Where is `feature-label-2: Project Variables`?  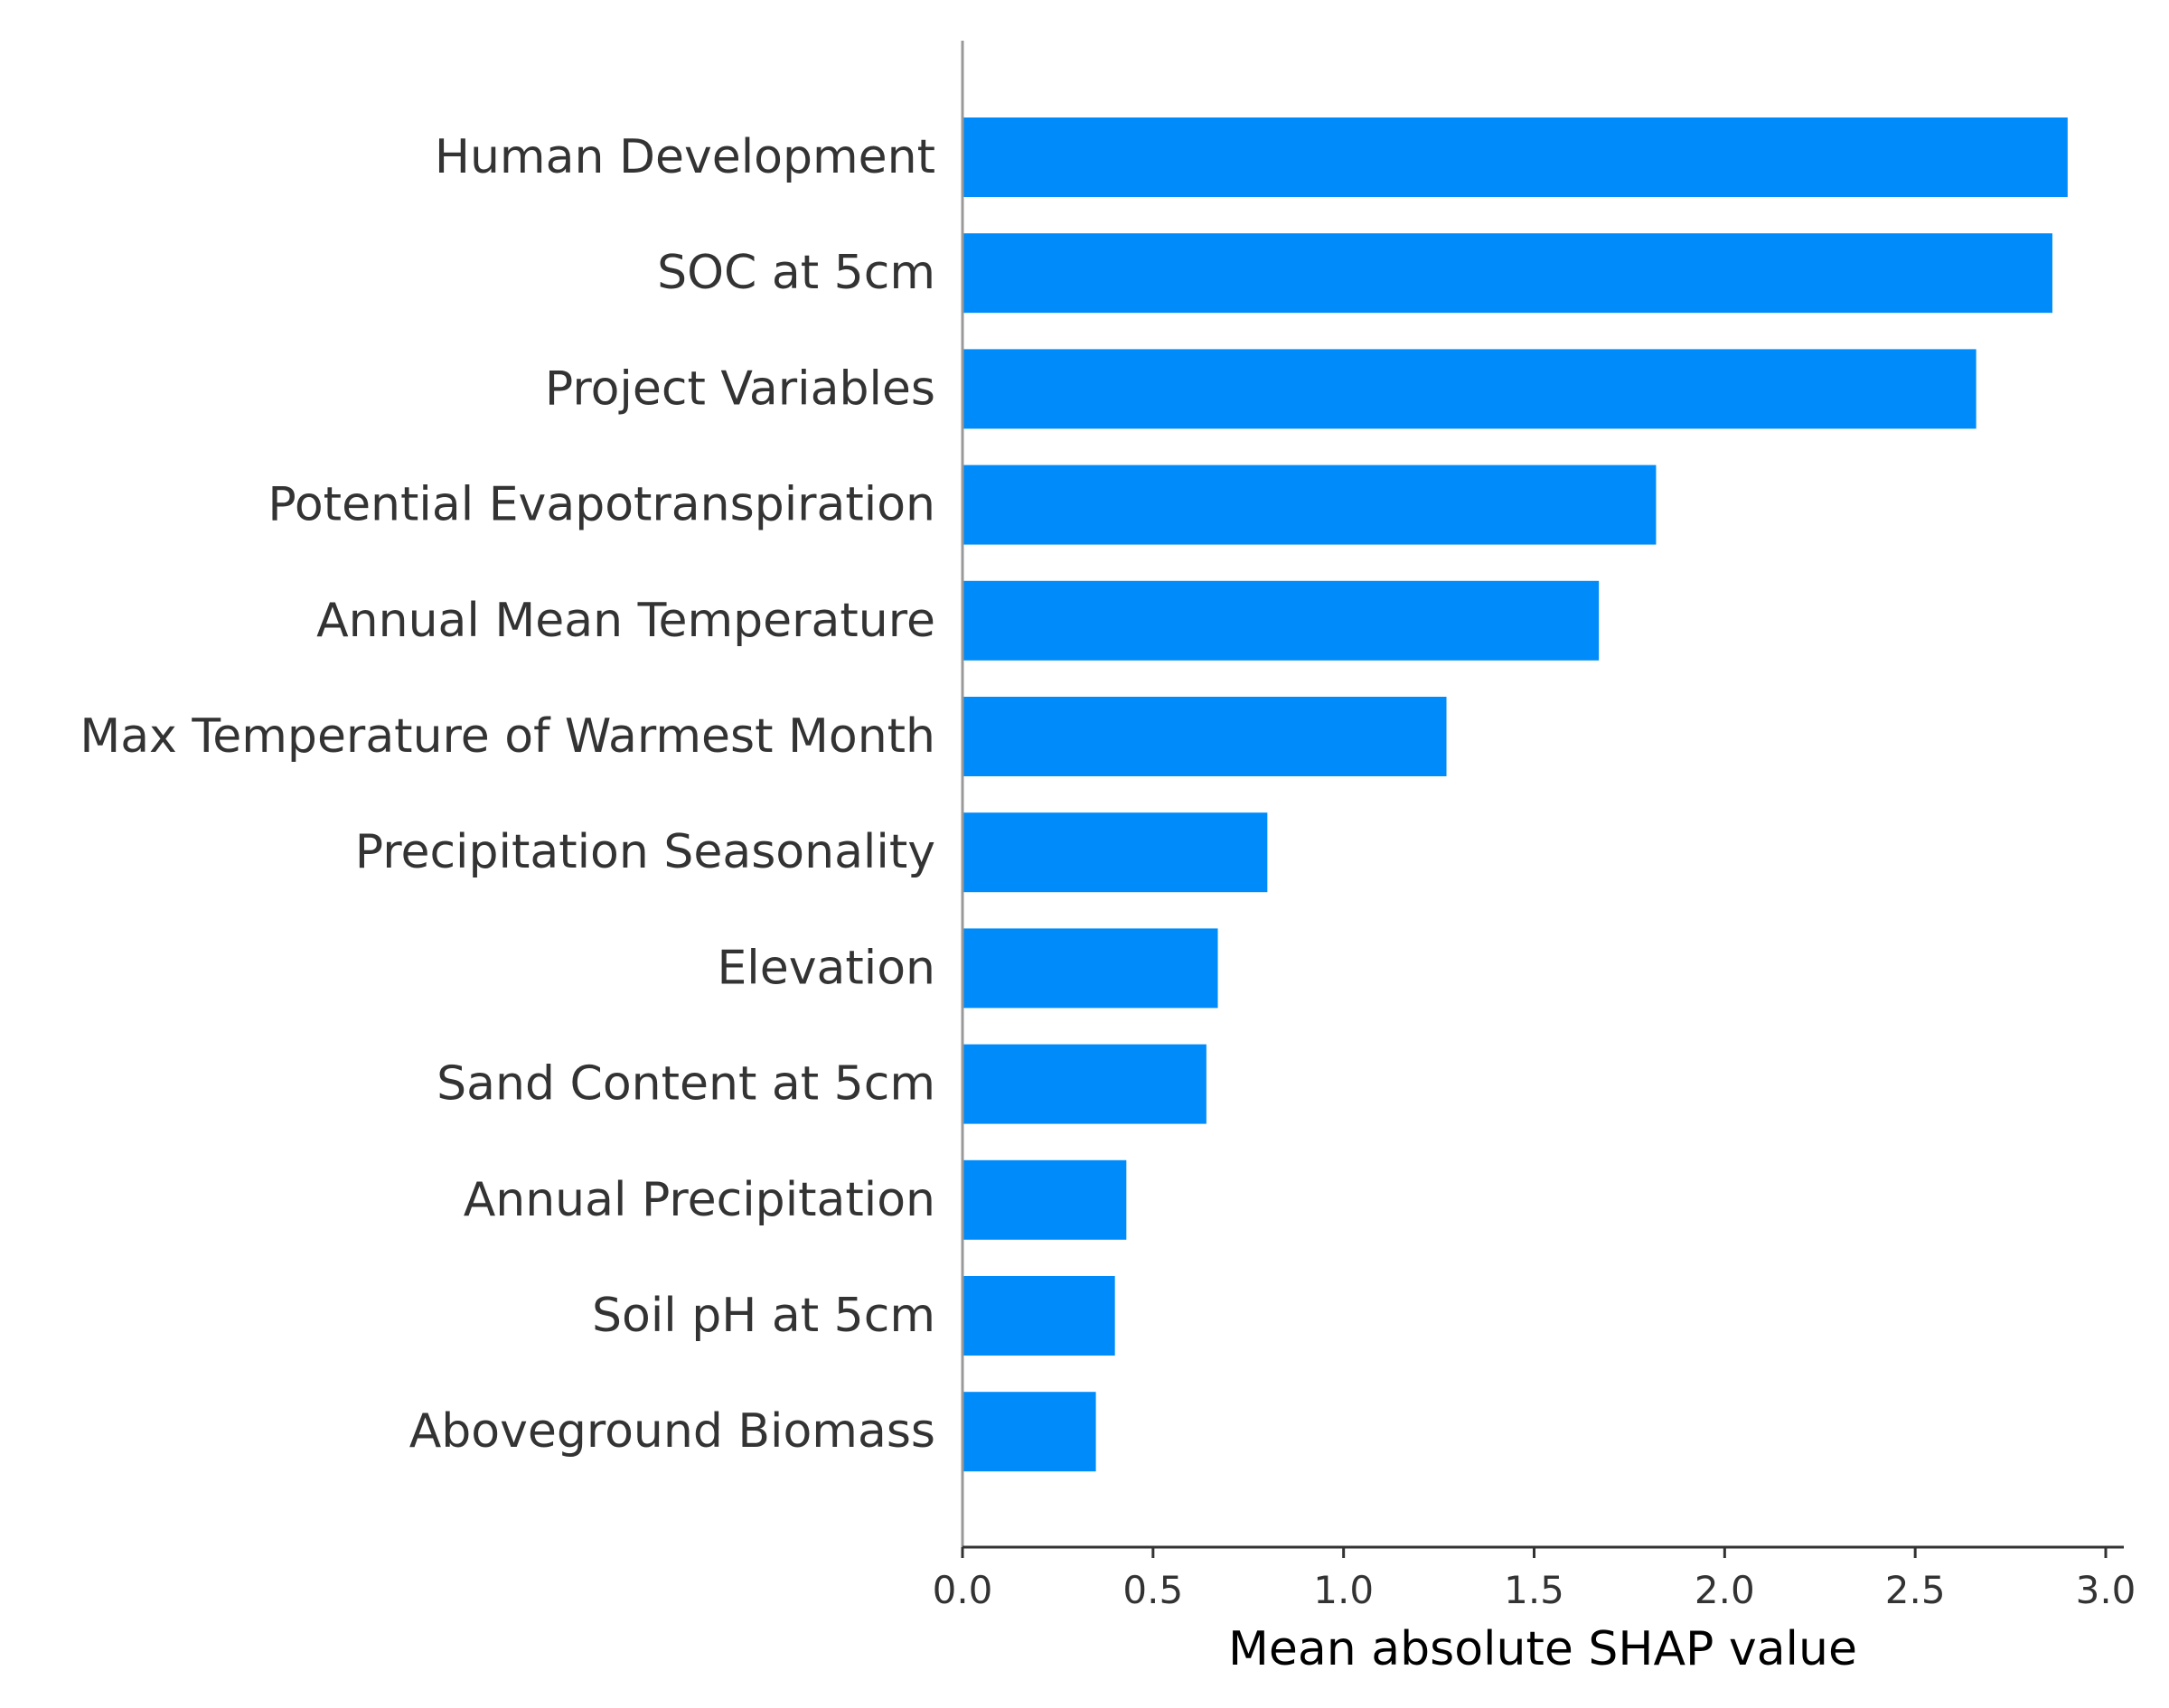 feature-label-2: Project Variables is located at coordinates (740, 388).